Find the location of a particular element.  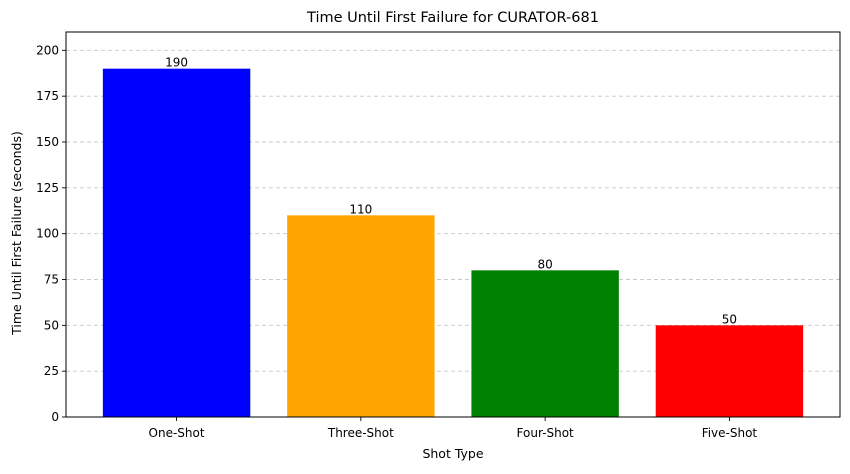

bar-five-shot is located at coordinates (729, 371).